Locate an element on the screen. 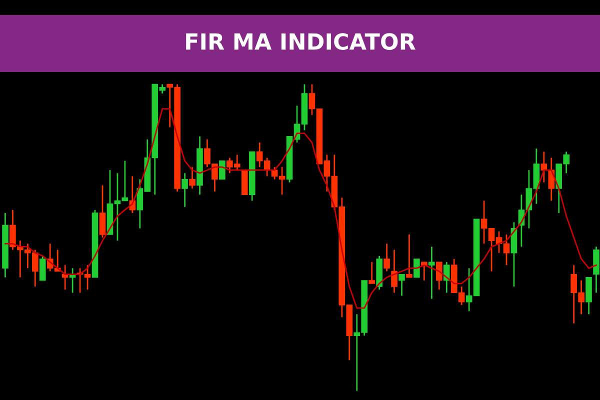 Image resolution: width=600 pixels, height=400 pixels. chart-title: FIR MA INDICATOR is located at coordinates (301, 41).